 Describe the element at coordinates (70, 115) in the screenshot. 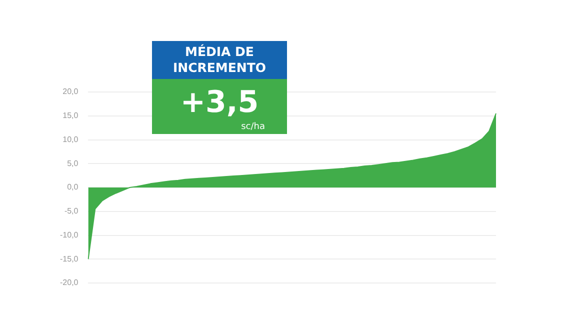

I see `y-tick-label: 15,0` at that location.